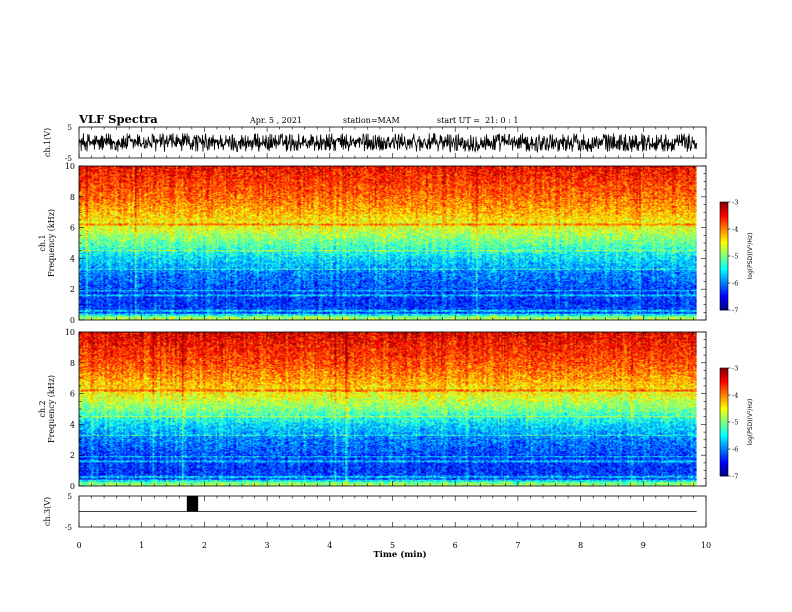  I want to click on ch1-spectrogram-ytick-label-4: 4, so click(72, 258).